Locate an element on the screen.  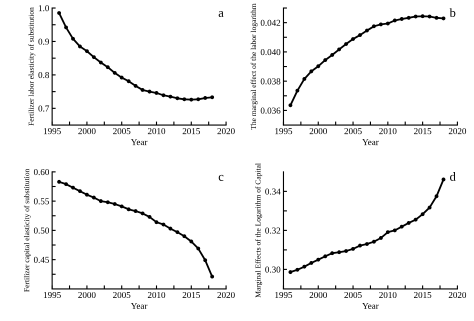
y-tick-label: 0.50 is located at coordinates (42, 231).